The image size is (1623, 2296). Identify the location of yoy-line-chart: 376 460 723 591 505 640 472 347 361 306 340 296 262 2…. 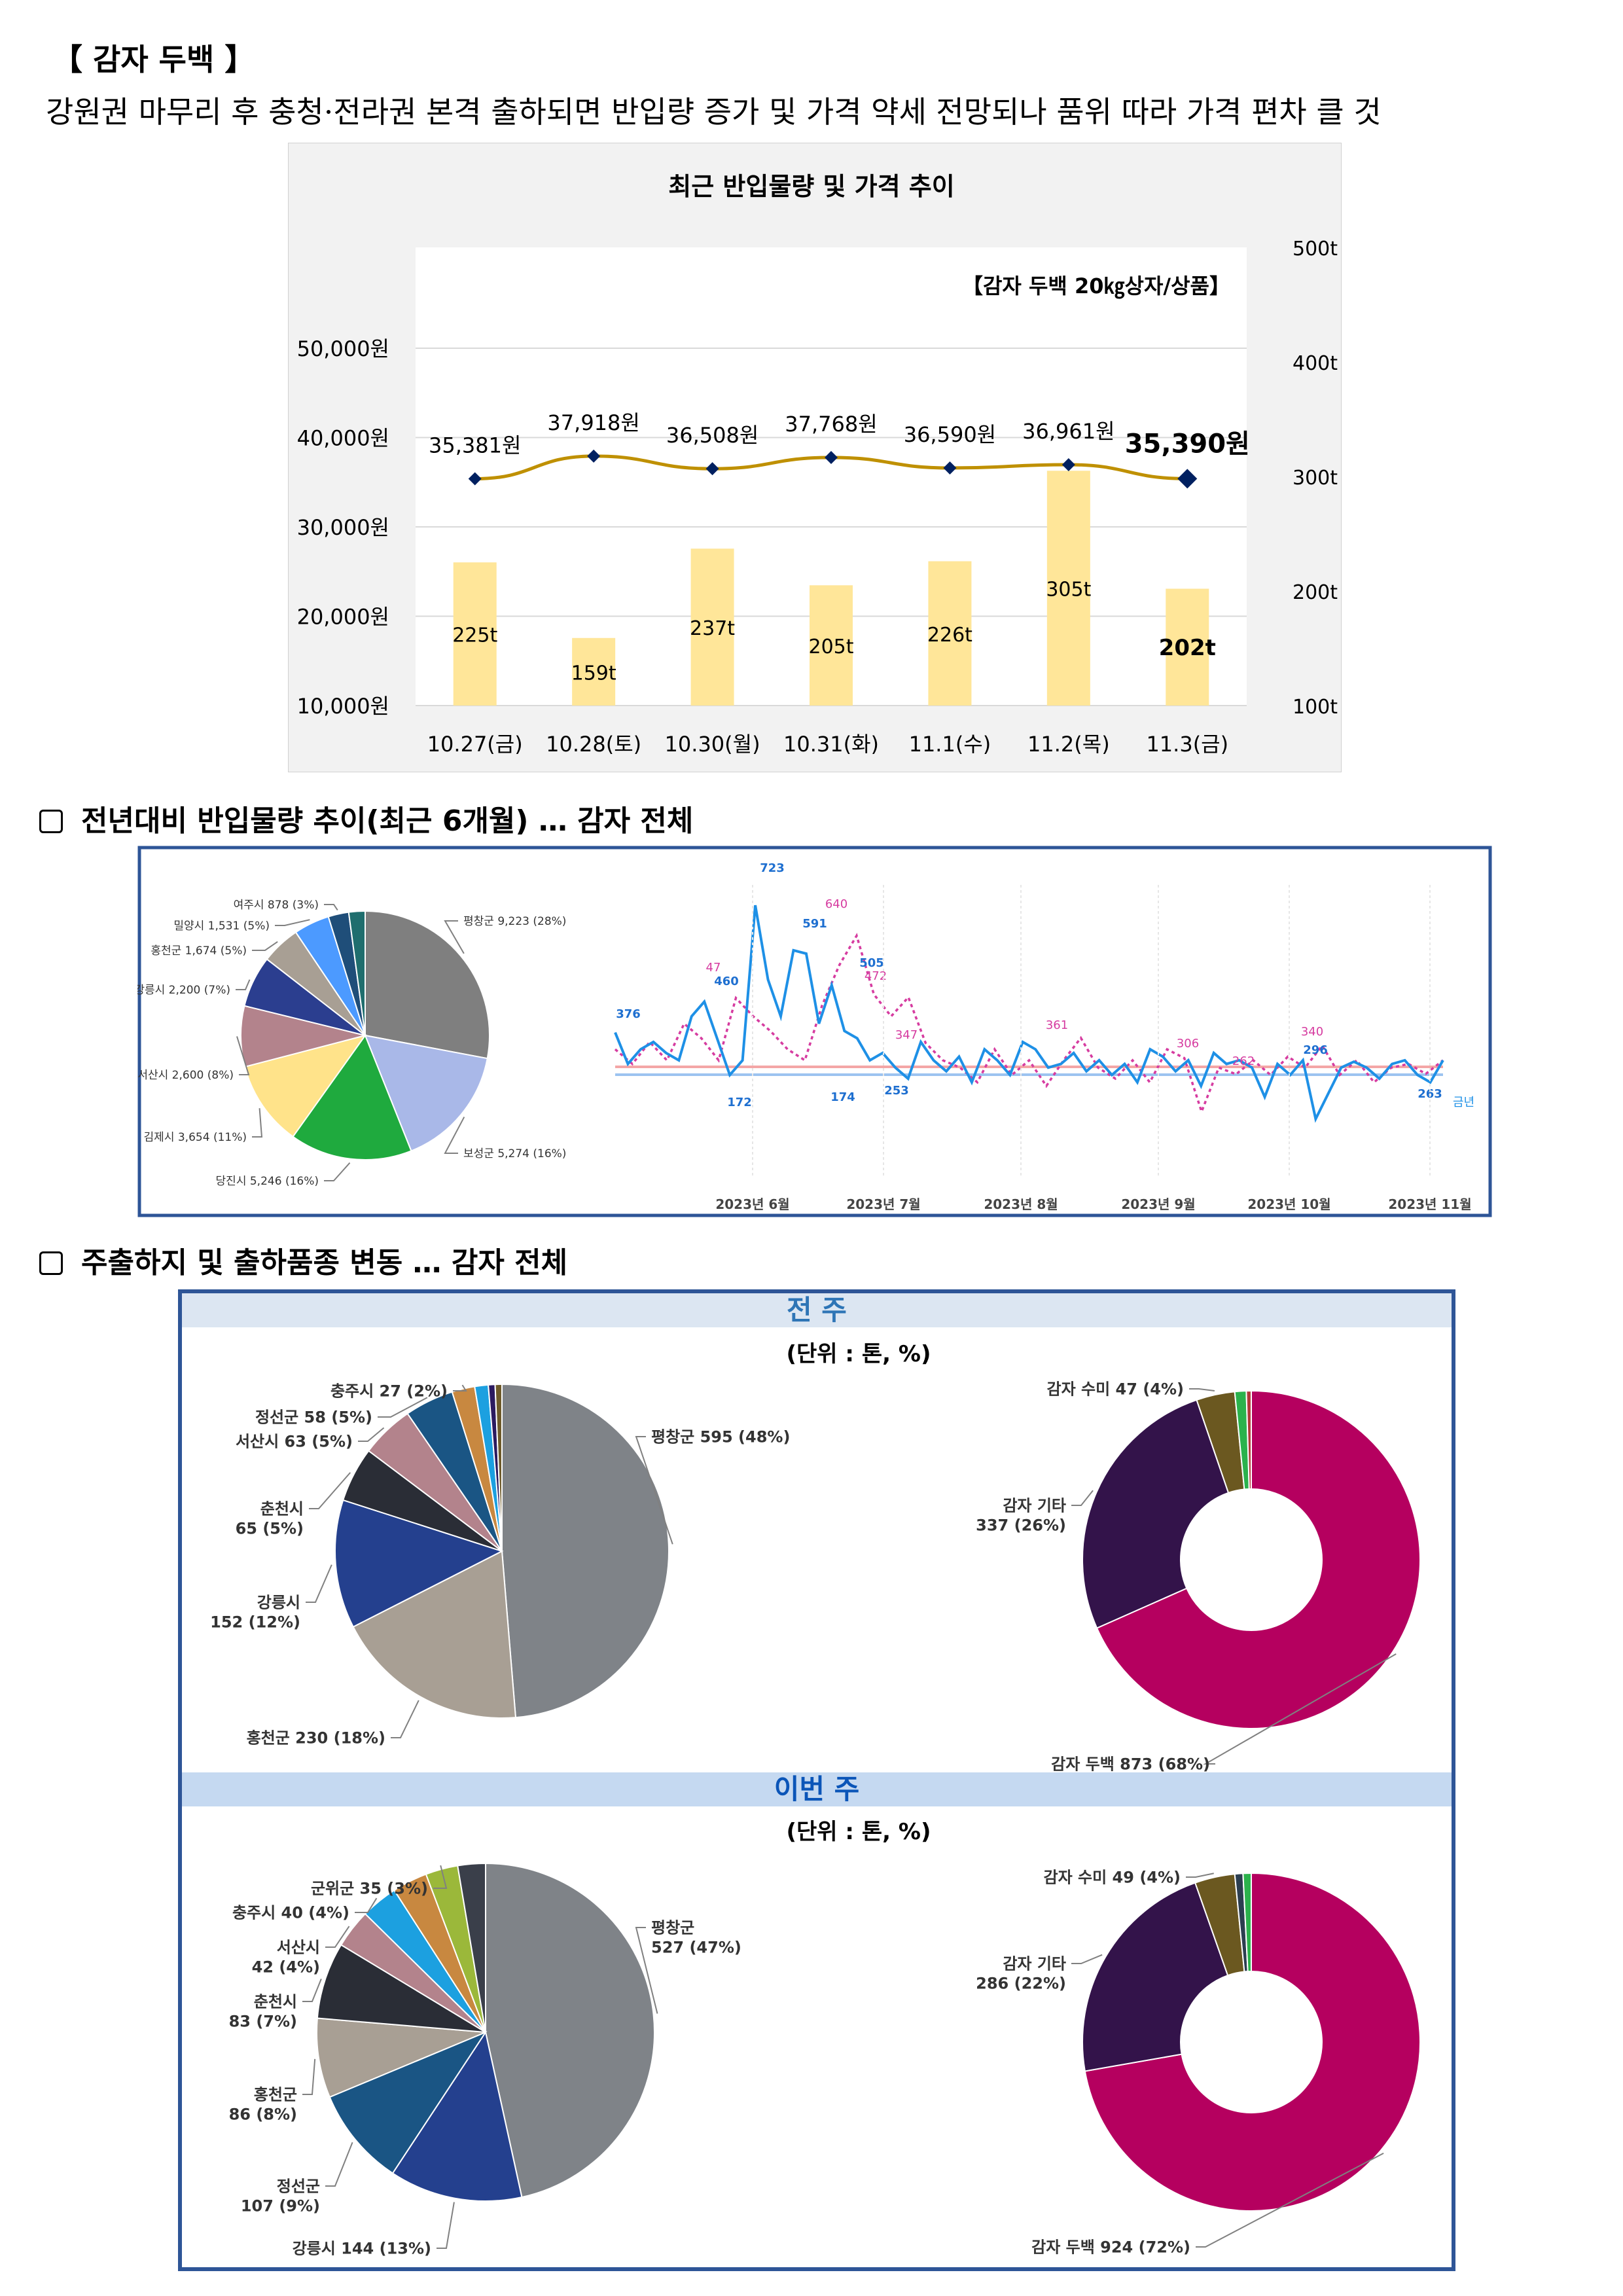
(1044, 1036).